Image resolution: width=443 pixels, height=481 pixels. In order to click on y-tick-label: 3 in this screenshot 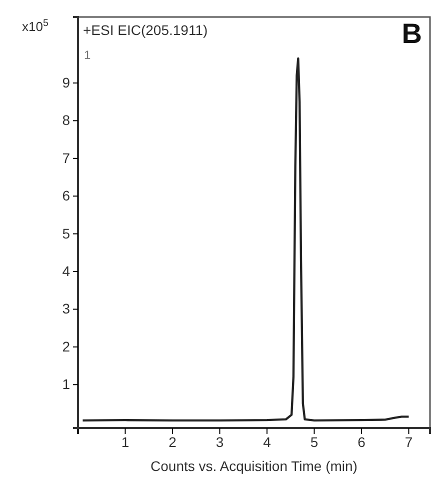, I will do `click(66, 308)`.